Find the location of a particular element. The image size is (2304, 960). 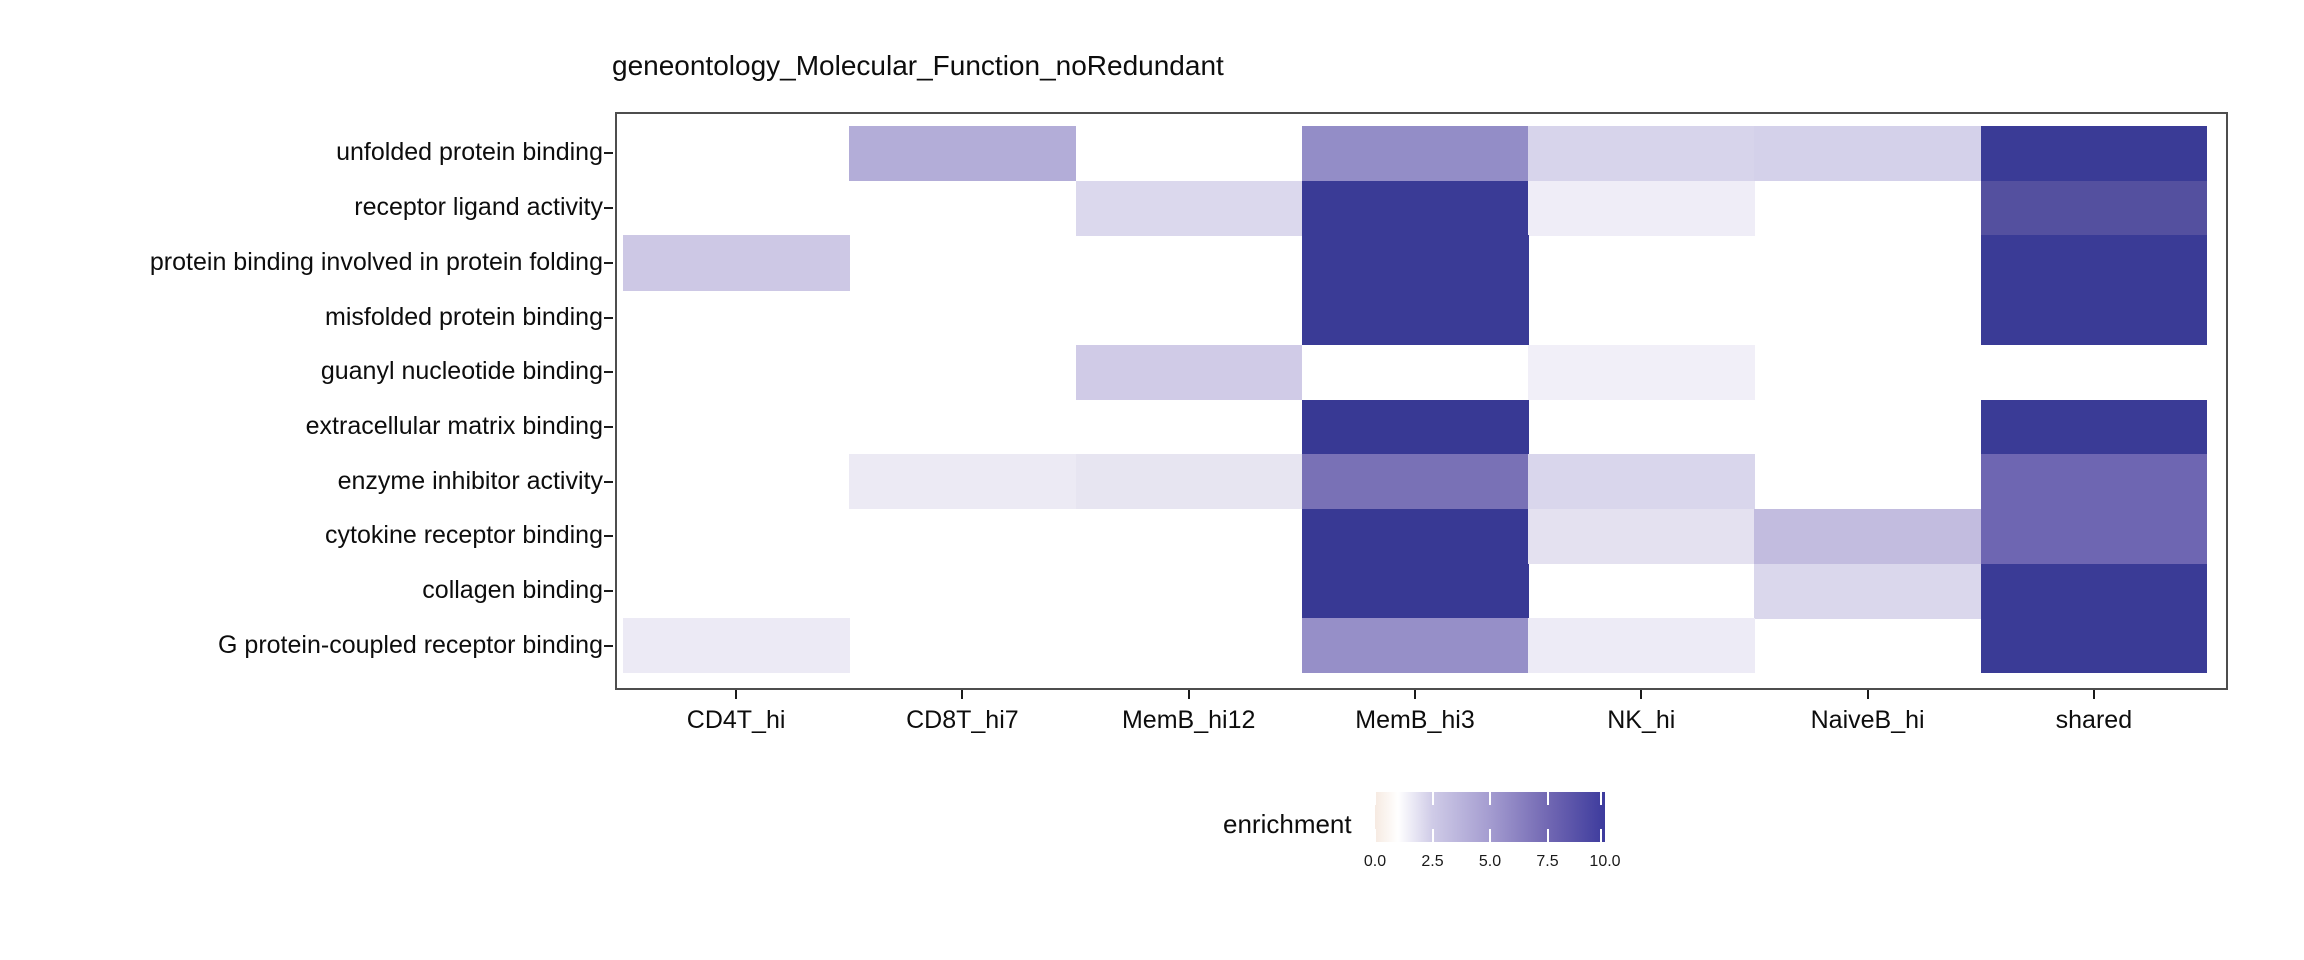

y-axis-label: collagen binding is located at coordinates (512, 590).